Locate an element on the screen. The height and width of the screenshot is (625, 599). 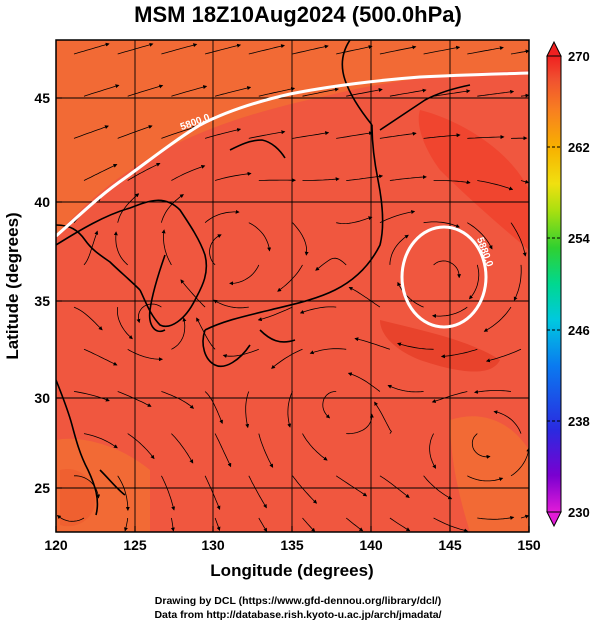
x-tick-label: 135 is located at coordinates (292, 545).